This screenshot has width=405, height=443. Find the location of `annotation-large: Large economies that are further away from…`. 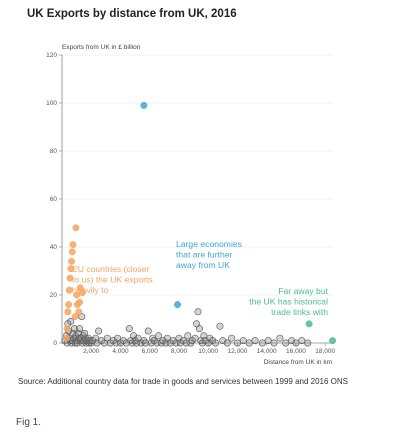

annotation-large: Large economies that are further away from… is located at coordinates (209, 254).